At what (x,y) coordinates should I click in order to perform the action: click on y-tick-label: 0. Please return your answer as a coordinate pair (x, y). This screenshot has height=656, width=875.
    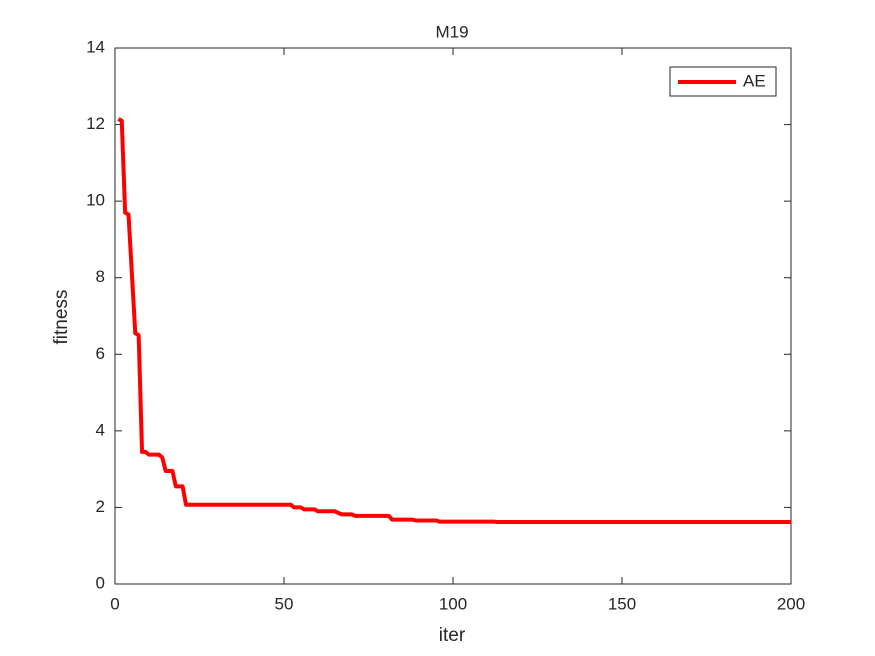
    Looking at the image, I should click on (100, 582).